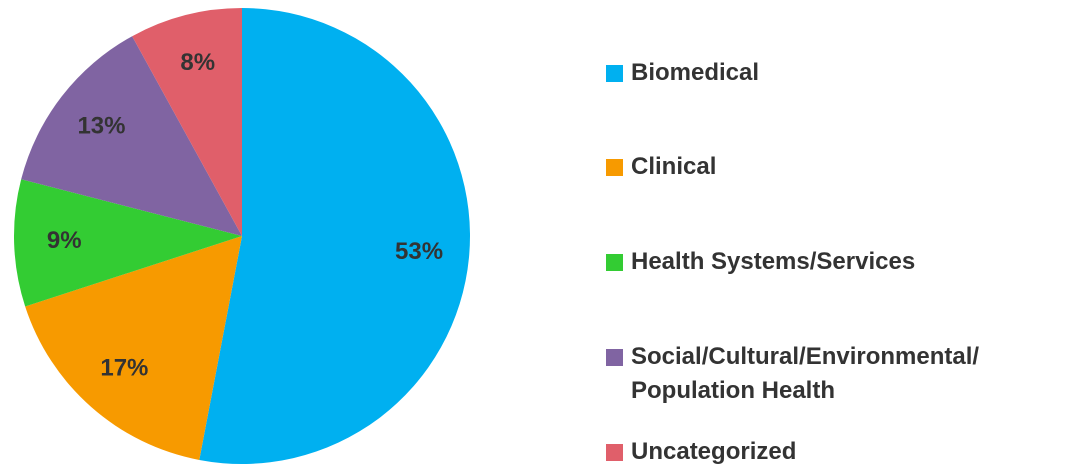 This screenshot has height=465, width=1084. I want to click on legend-label: Uncategorized, so click(714, 451).